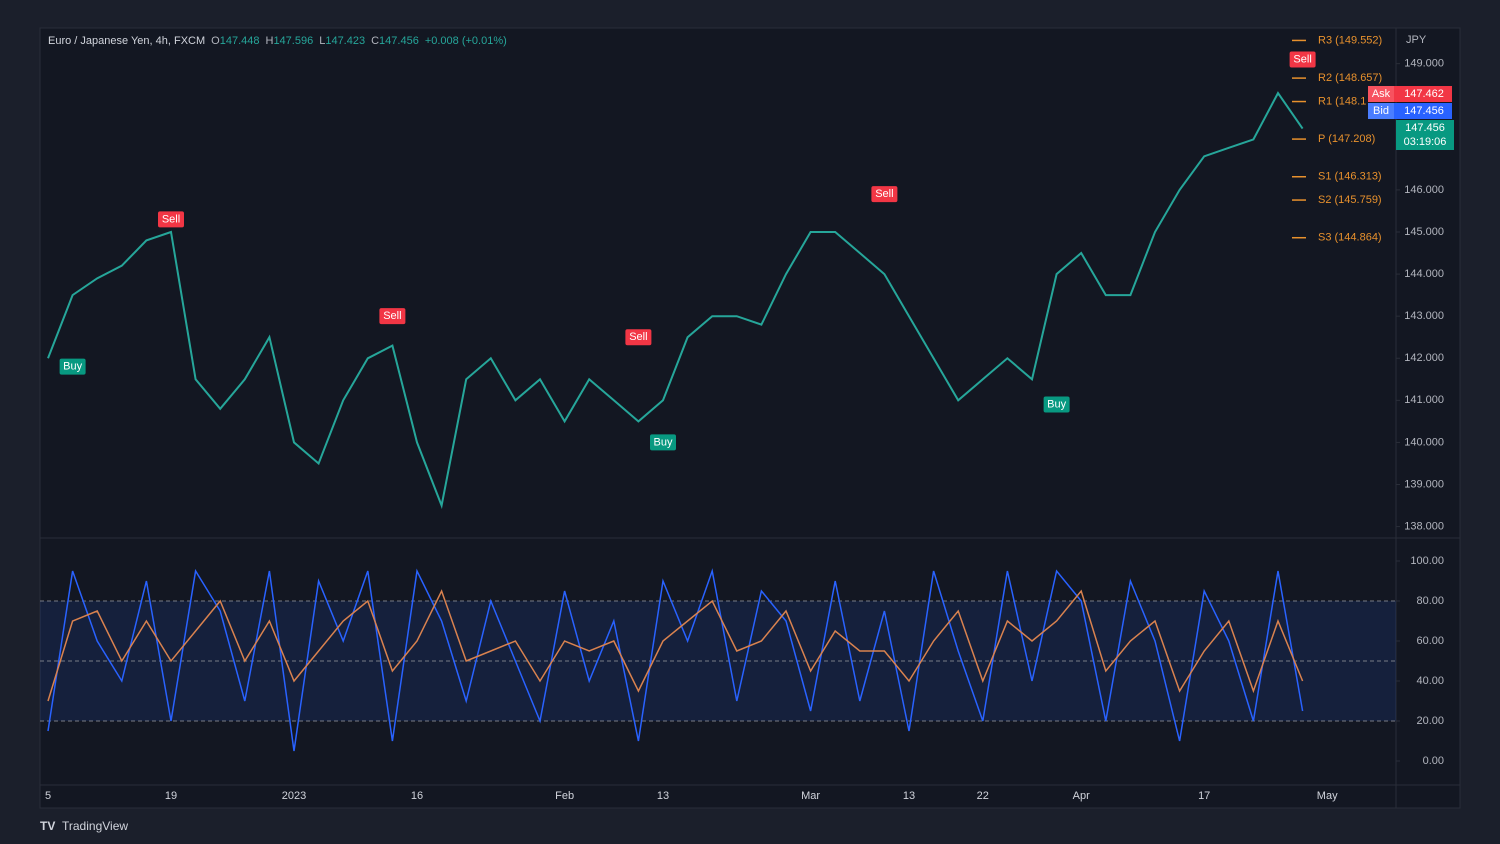 This screenshot has height=844, width=1500. I want to click on bid-label-box, so click(1381, 111).